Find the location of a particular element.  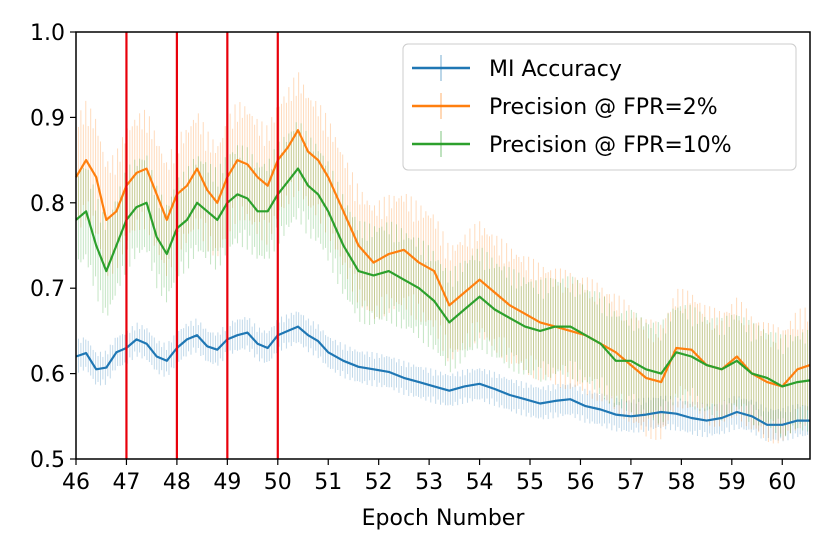

x-tick-label: 53 is located at coordinates (429, 482).